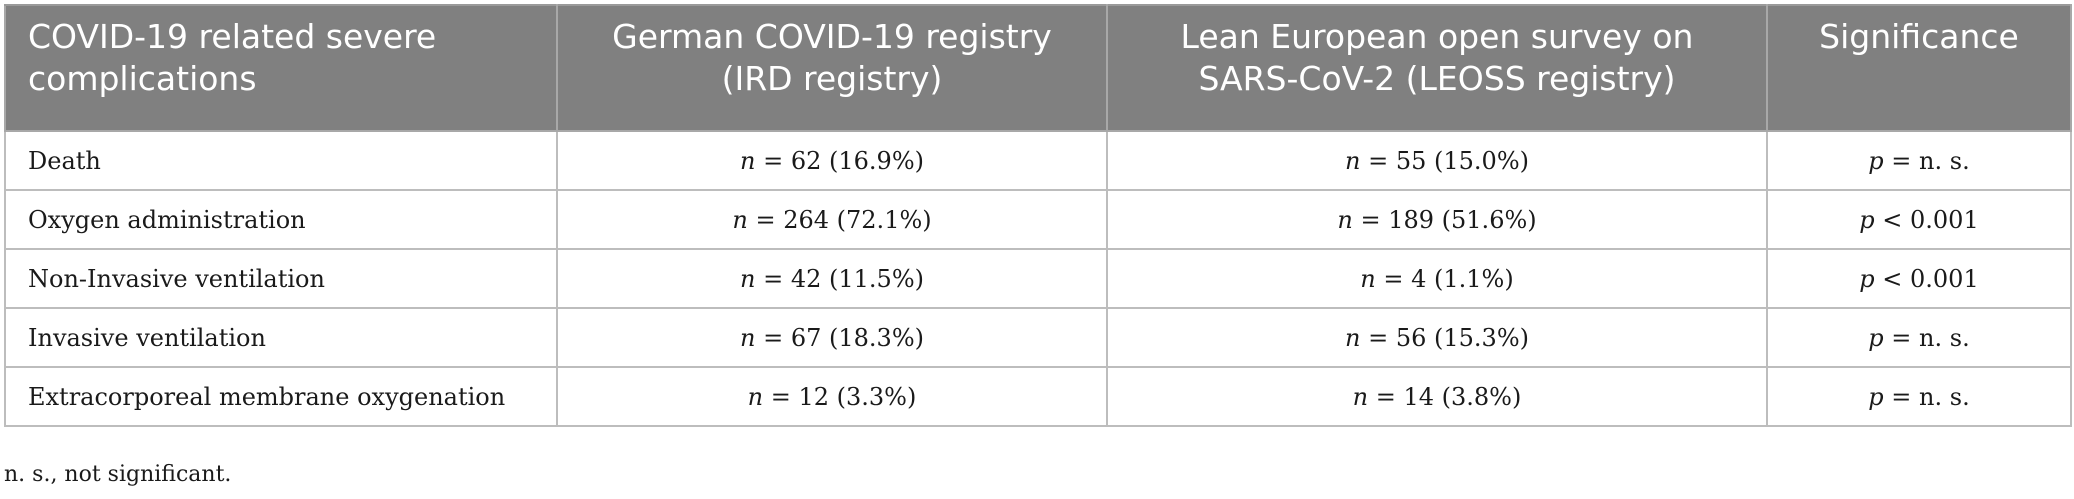 The image size is (2074, 499). What do you see at coordinates (832, 278) in the screenshot?
I see `ird-cell: n = 42 (11.5%)` at bounding box center [832, 278].